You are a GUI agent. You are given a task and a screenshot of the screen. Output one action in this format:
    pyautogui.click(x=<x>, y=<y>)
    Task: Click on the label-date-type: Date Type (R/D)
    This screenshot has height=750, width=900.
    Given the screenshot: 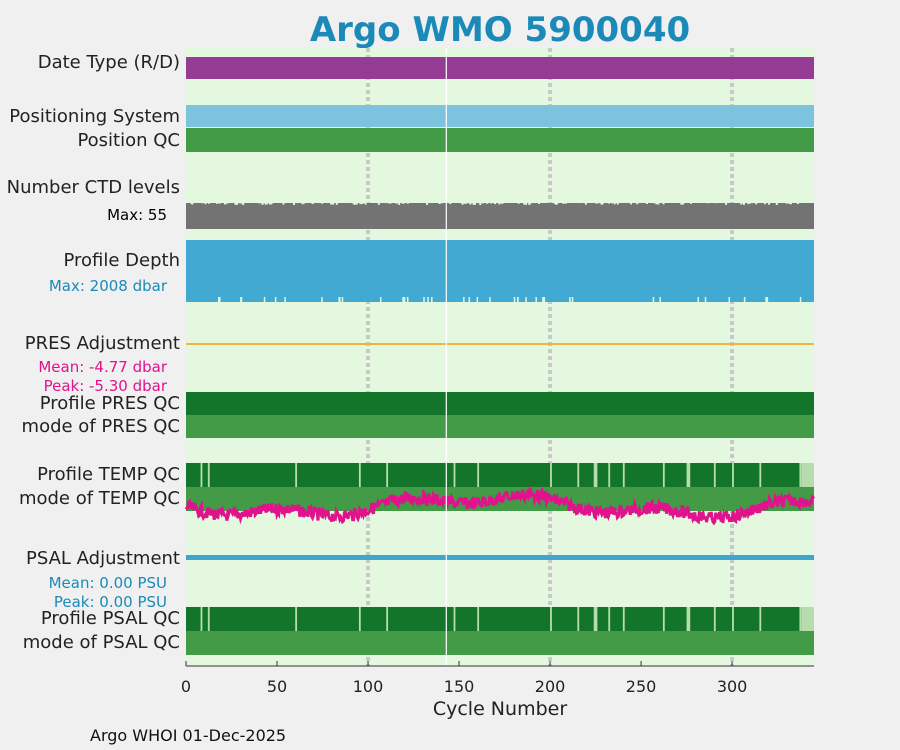 What is the action you would take?
    pyautogui.click(x=108, y=62)
    